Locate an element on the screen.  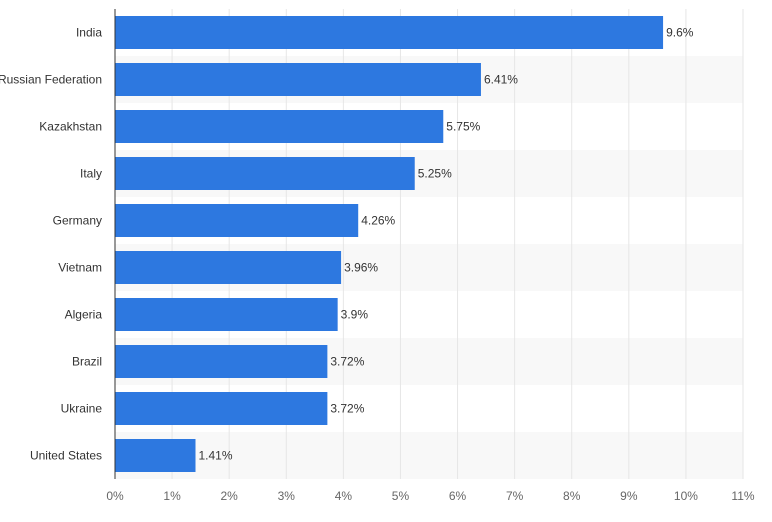
category-label: Russian Federation is located at coordinates (51, 80).